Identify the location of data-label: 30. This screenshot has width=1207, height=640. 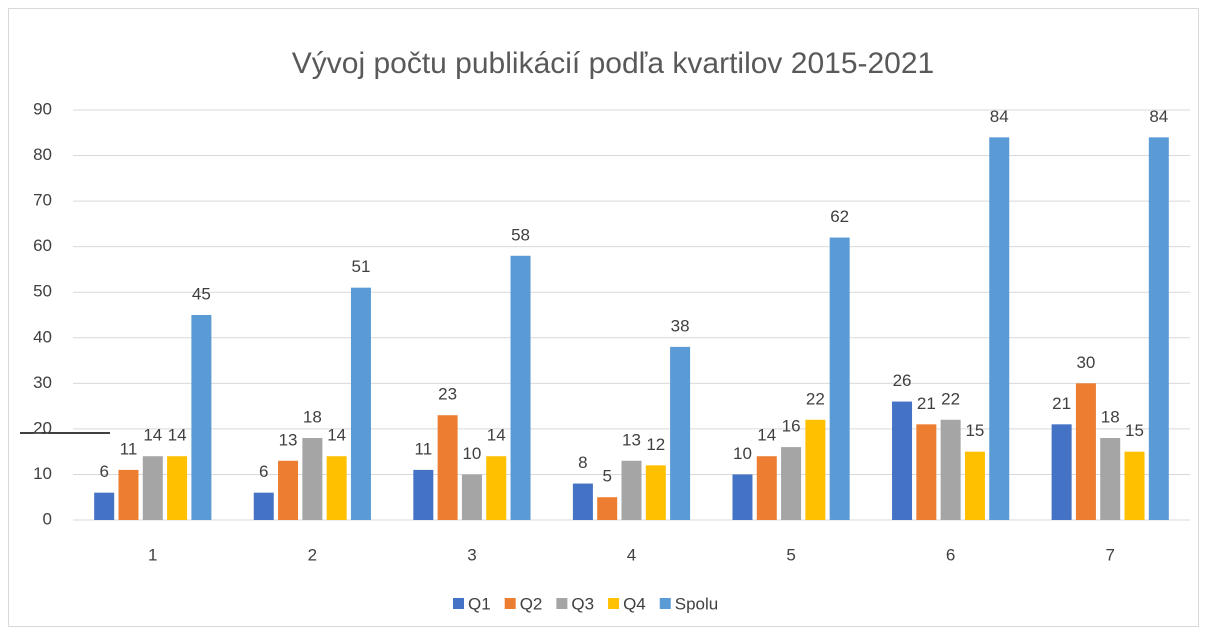
(1085, 362).